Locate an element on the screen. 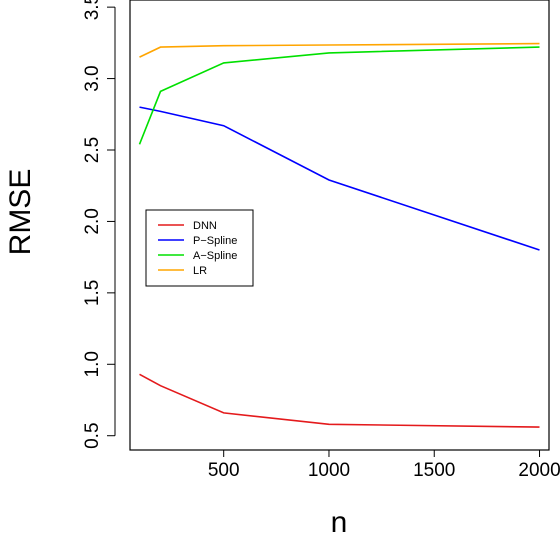 The height and width of the screenshot is (536, 560). y-axis: 0.5 1.0 1.5 2.0 2.5 3.0 3.5 is located at coordinates (99, 224).